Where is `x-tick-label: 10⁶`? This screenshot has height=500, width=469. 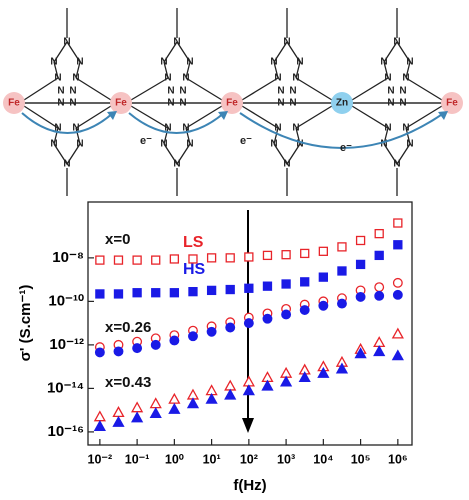
x-tick-label: 10⁶ is located at coordinates (398, 459).